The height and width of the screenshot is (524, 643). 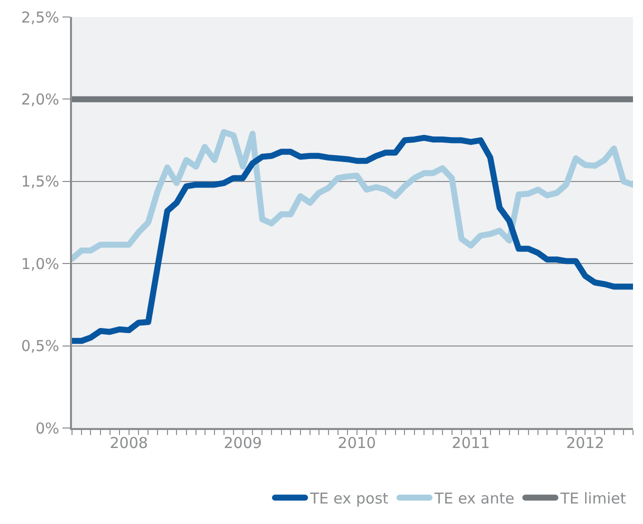 What do you see at coordinates (471, 443) in the screenshot?
I see `x-tick-label: 2011` at bounding box center [471, 443].